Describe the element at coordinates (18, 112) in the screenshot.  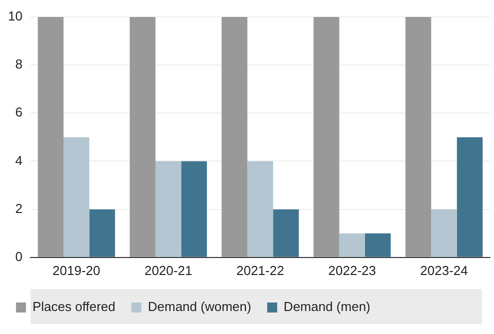
I see `y-tick-label: 6` at that location.